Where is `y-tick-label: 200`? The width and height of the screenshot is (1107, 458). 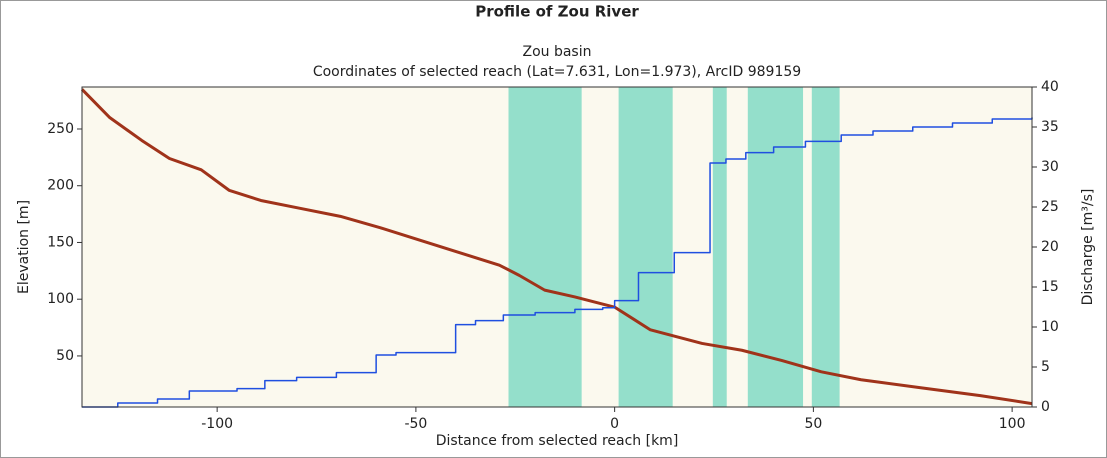 y-tick-label: 200 is located at coordinates (60, 186).